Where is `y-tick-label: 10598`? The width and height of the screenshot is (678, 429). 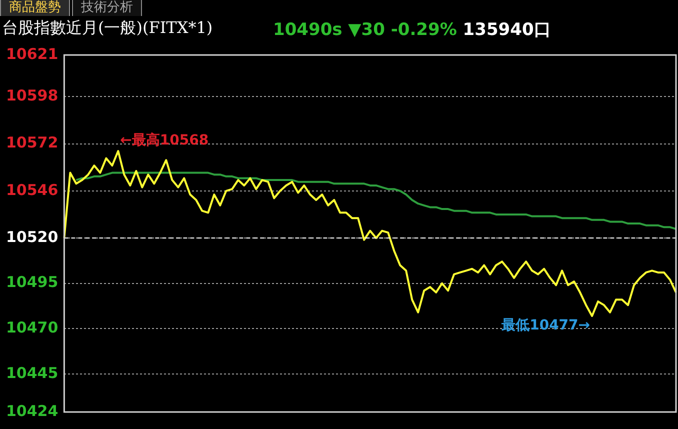 y-tick-label: 10598 is located at coordinates (32, 95).